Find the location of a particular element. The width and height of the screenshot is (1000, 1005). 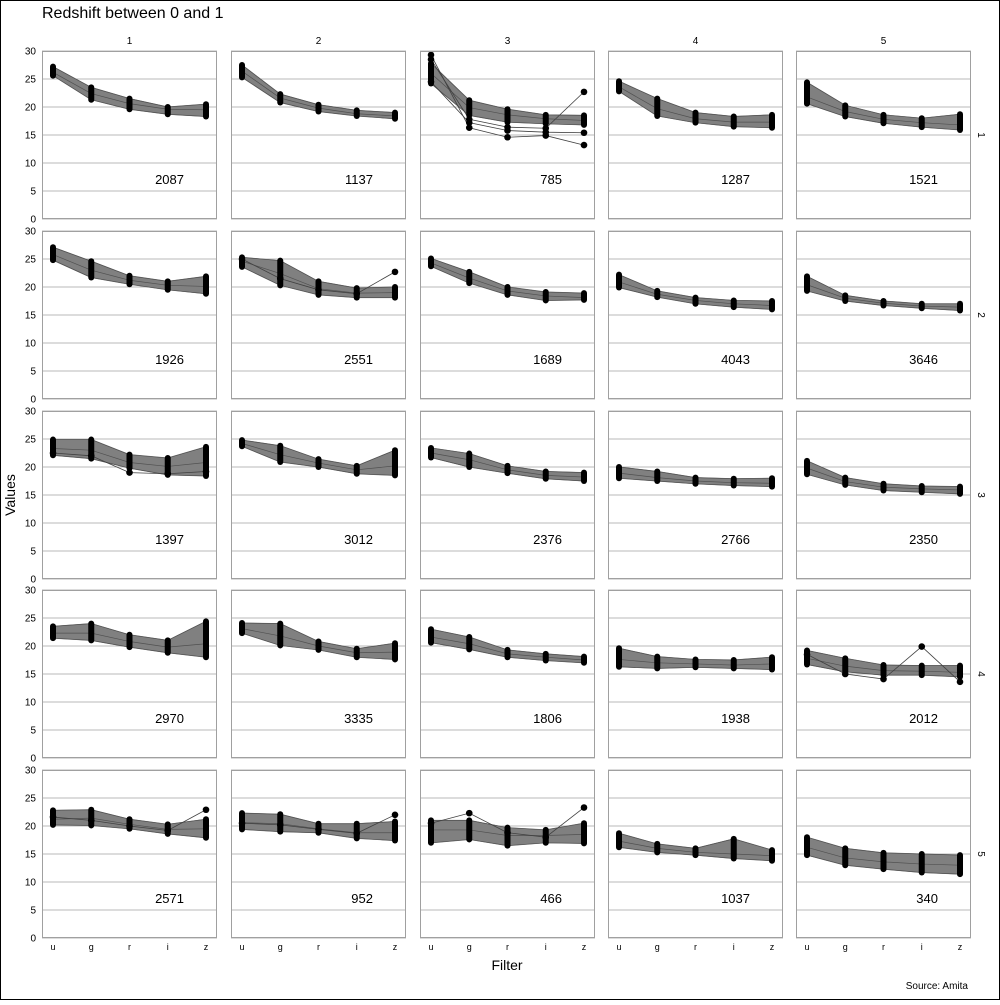

panel-count-label: 1806 is located at coordinates (547, 718).